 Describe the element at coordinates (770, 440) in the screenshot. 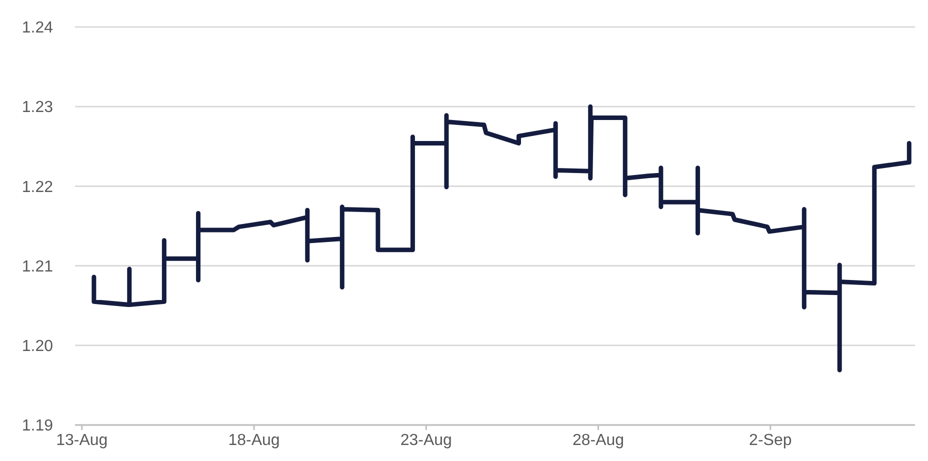

I see `x-tick-label: 2-Sep` at that location.